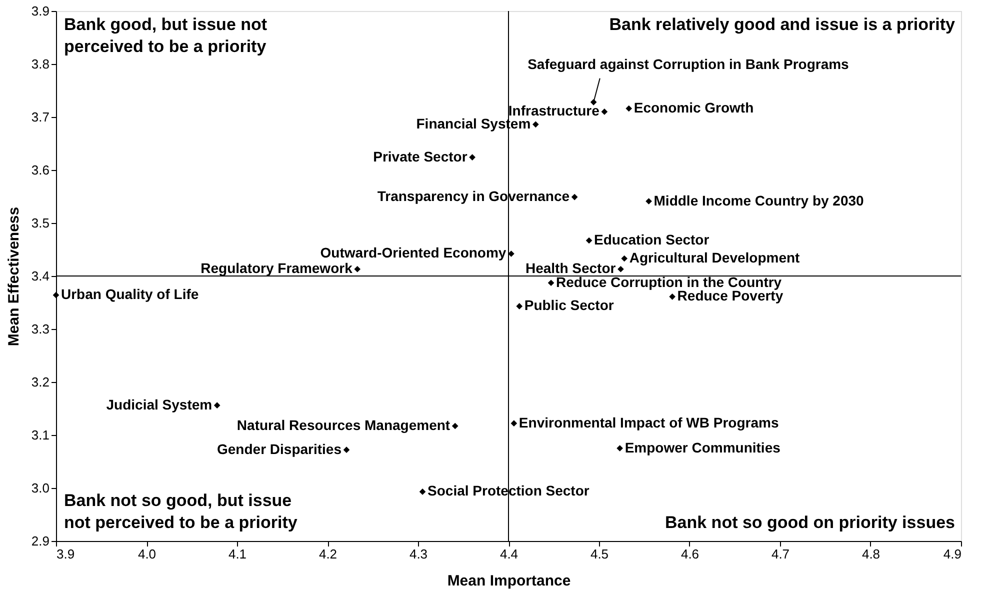 This screenshot has width=988, height=609. Describe the element at coordinates (65, 554) in the screenshot. I see `x-tick-label: 3.9` at that location.